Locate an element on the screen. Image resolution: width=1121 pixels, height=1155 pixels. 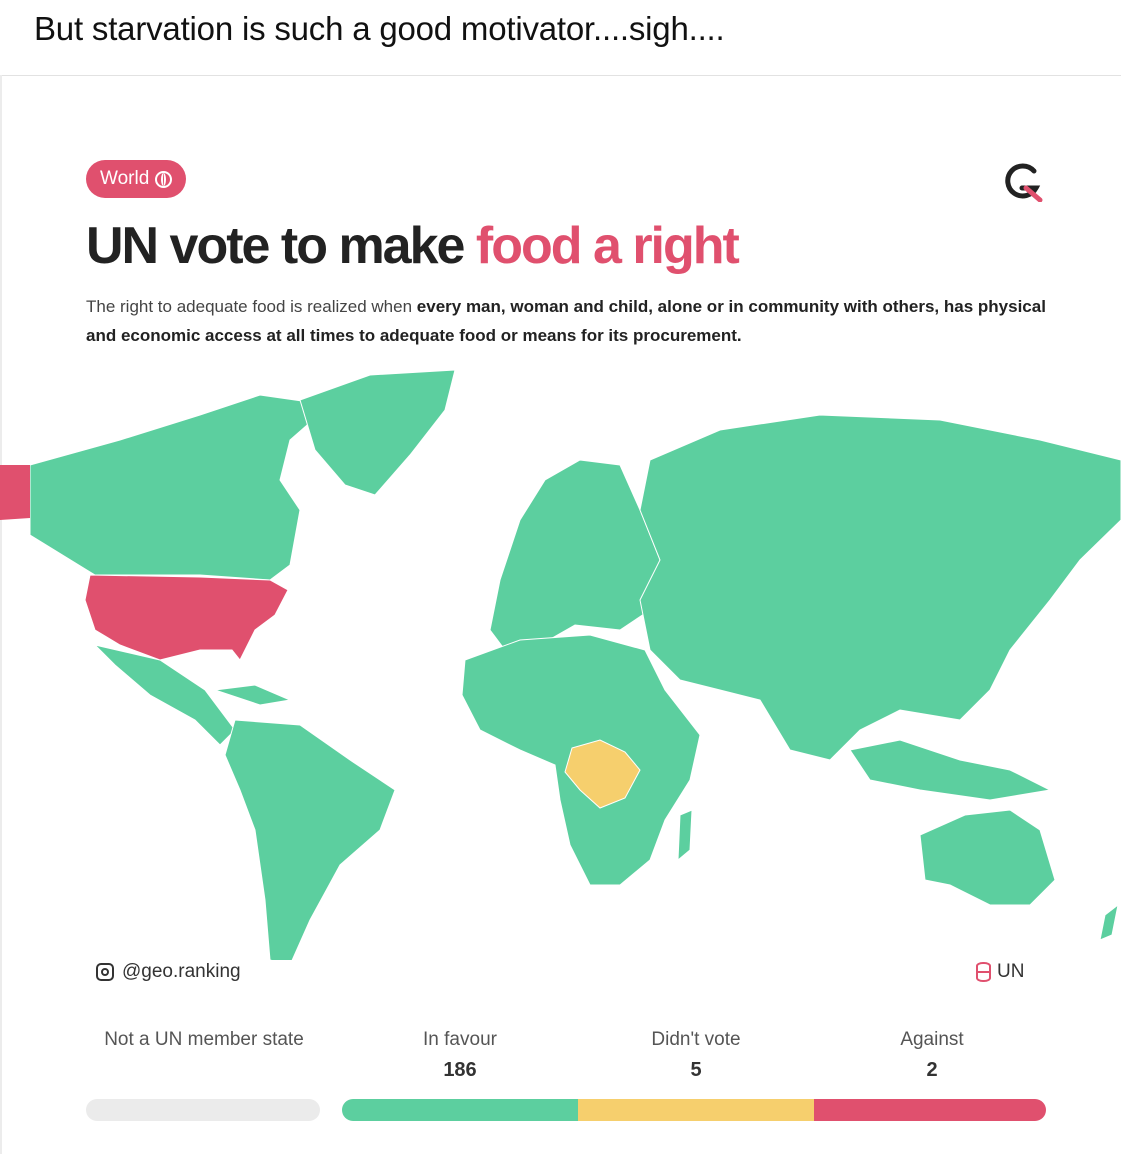
map-mexico is located at coordinates (164, 695).